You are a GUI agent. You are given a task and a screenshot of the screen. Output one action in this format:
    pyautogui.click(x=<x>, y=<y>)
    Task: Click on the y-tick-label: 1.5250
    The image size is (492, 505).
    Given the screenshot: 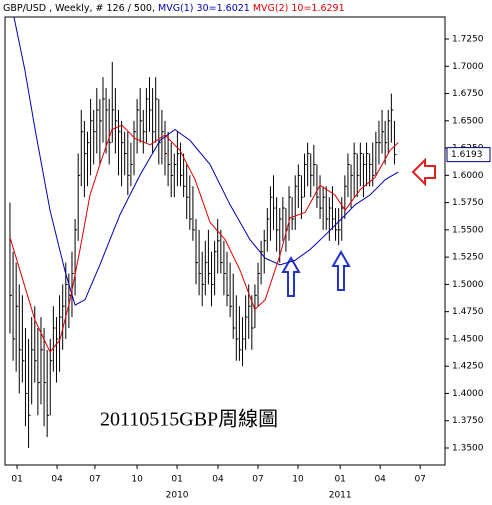 What is the action you would take?
    pyautogui.click(x=468, y=258)
    